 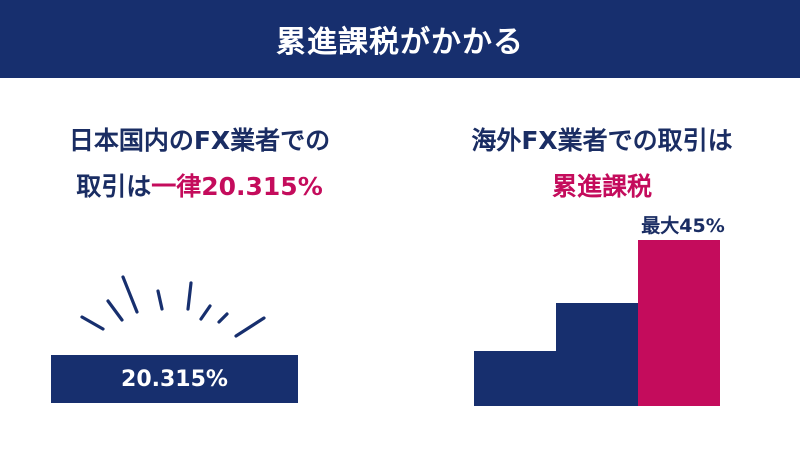 What do you see at coordinates (400, 42) in the screenshot?
I see `page-title: 累進課税がかかる` at bounding box center [400, 42].